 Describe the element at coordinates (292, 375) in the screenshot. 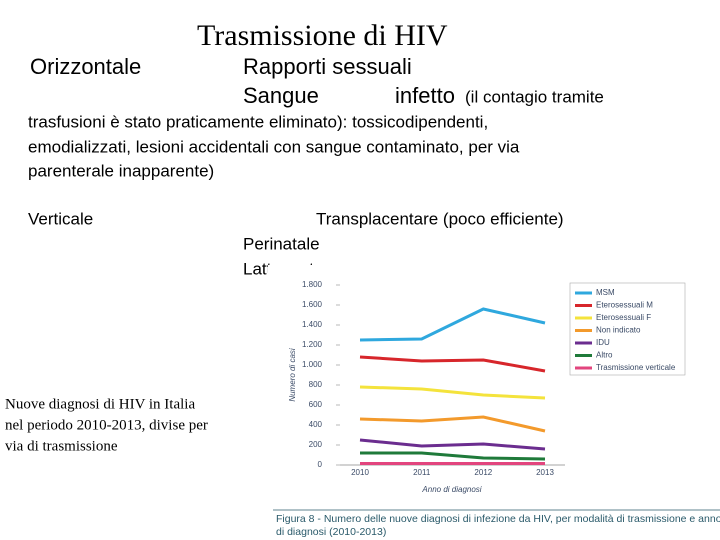

I see `y-axis-label: Numero di casi` at that location.